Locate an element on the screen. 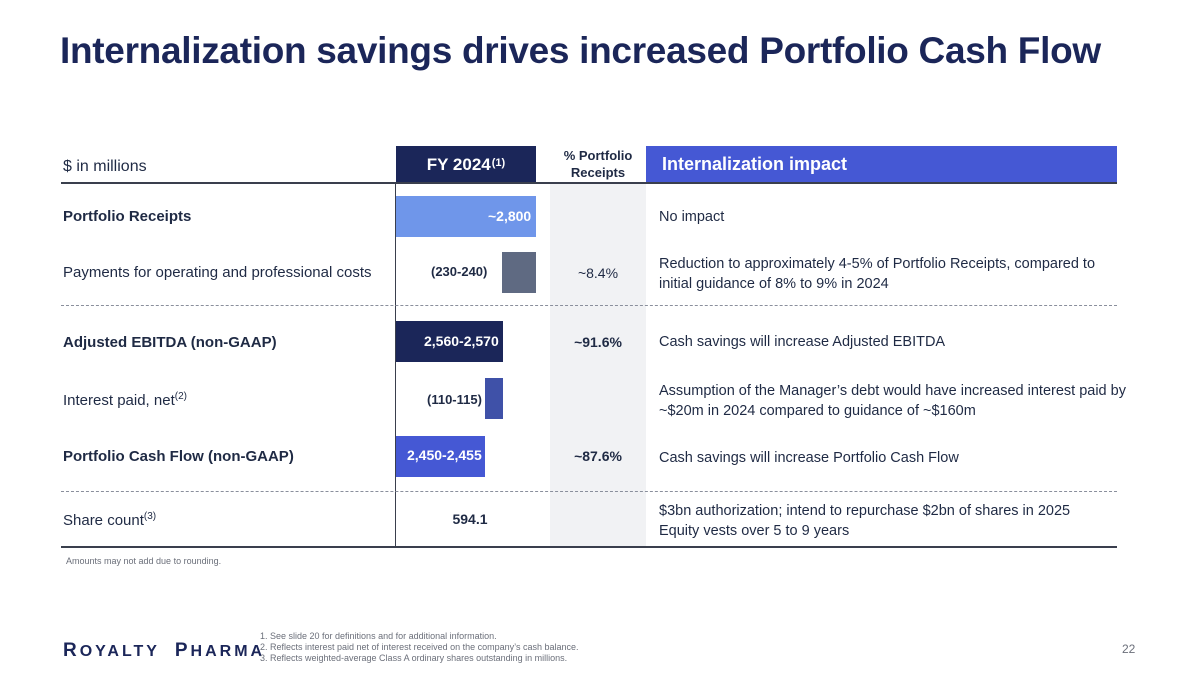 This screenshot has height=675, width=1200. pct-header-line1: % Portfolio is located at coordinates (598, 155).